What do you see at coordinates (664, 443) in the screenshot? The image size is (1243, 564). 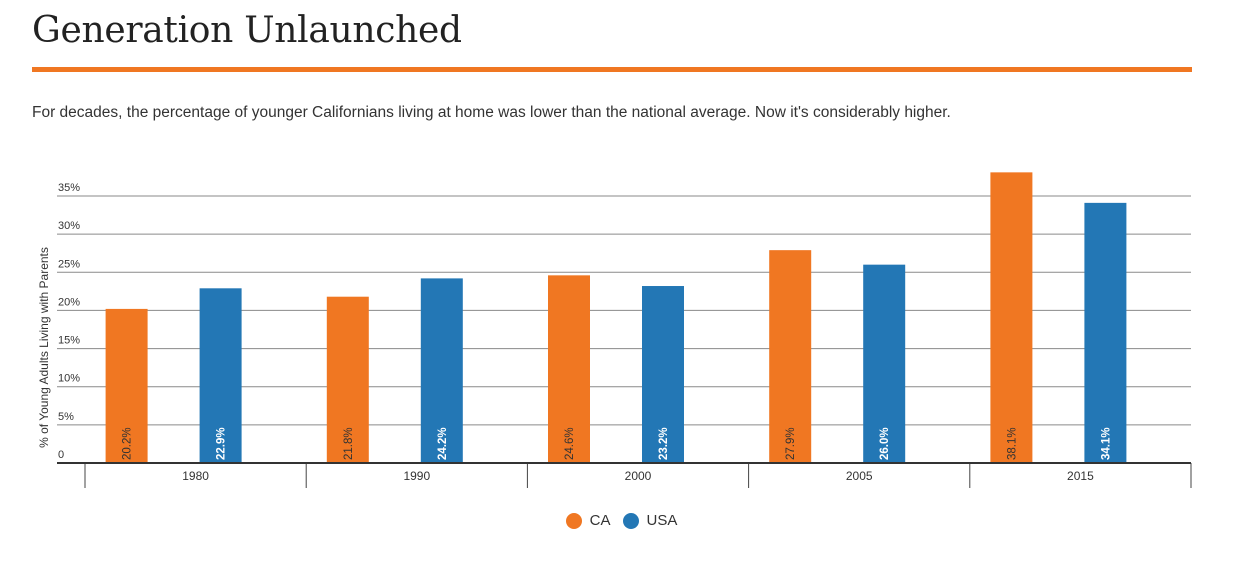 I see `bar-value-label: 23.2%` at bounding box center [664, 443].